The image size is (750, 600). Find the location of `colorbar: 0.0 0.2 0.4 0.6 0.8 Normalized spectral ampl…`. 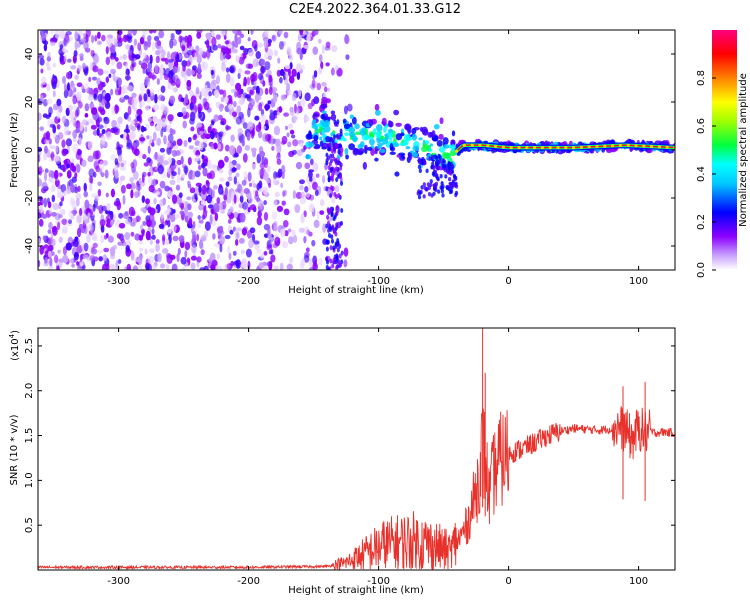

colorbar: 0.0 0.2 0.4 0.6 0.8 Normalized spectral ampl… is located at coordinates (722, 154).